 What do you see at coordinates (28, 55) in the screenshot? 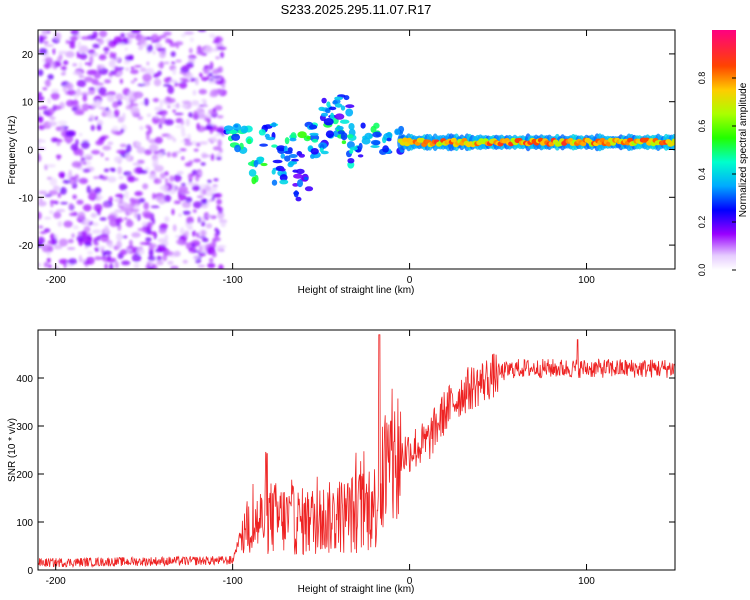
I see `spectrogram-ytick-label: 20` at bounding box center [28, 55].